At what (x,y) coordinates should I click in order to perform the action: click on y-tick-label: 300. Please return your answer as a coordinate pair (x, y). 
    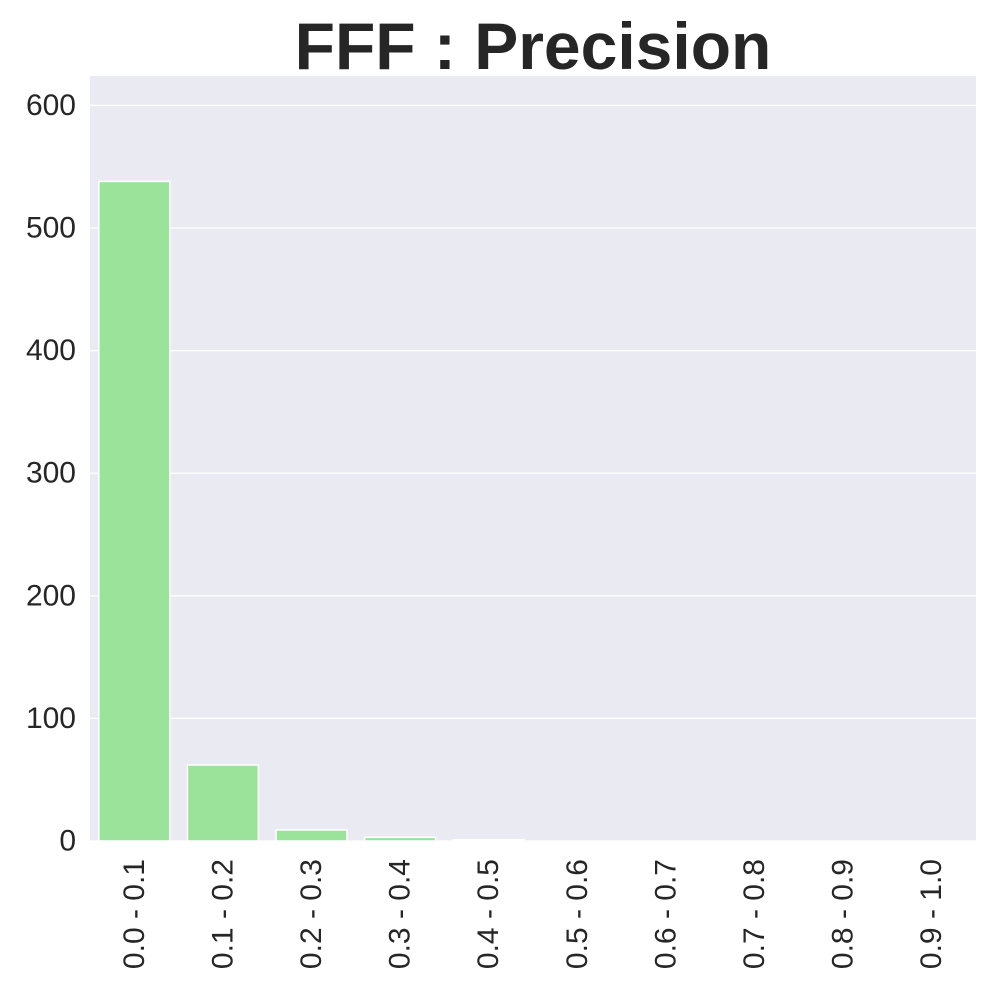
    Looking at the image, I should click on (51, 473).